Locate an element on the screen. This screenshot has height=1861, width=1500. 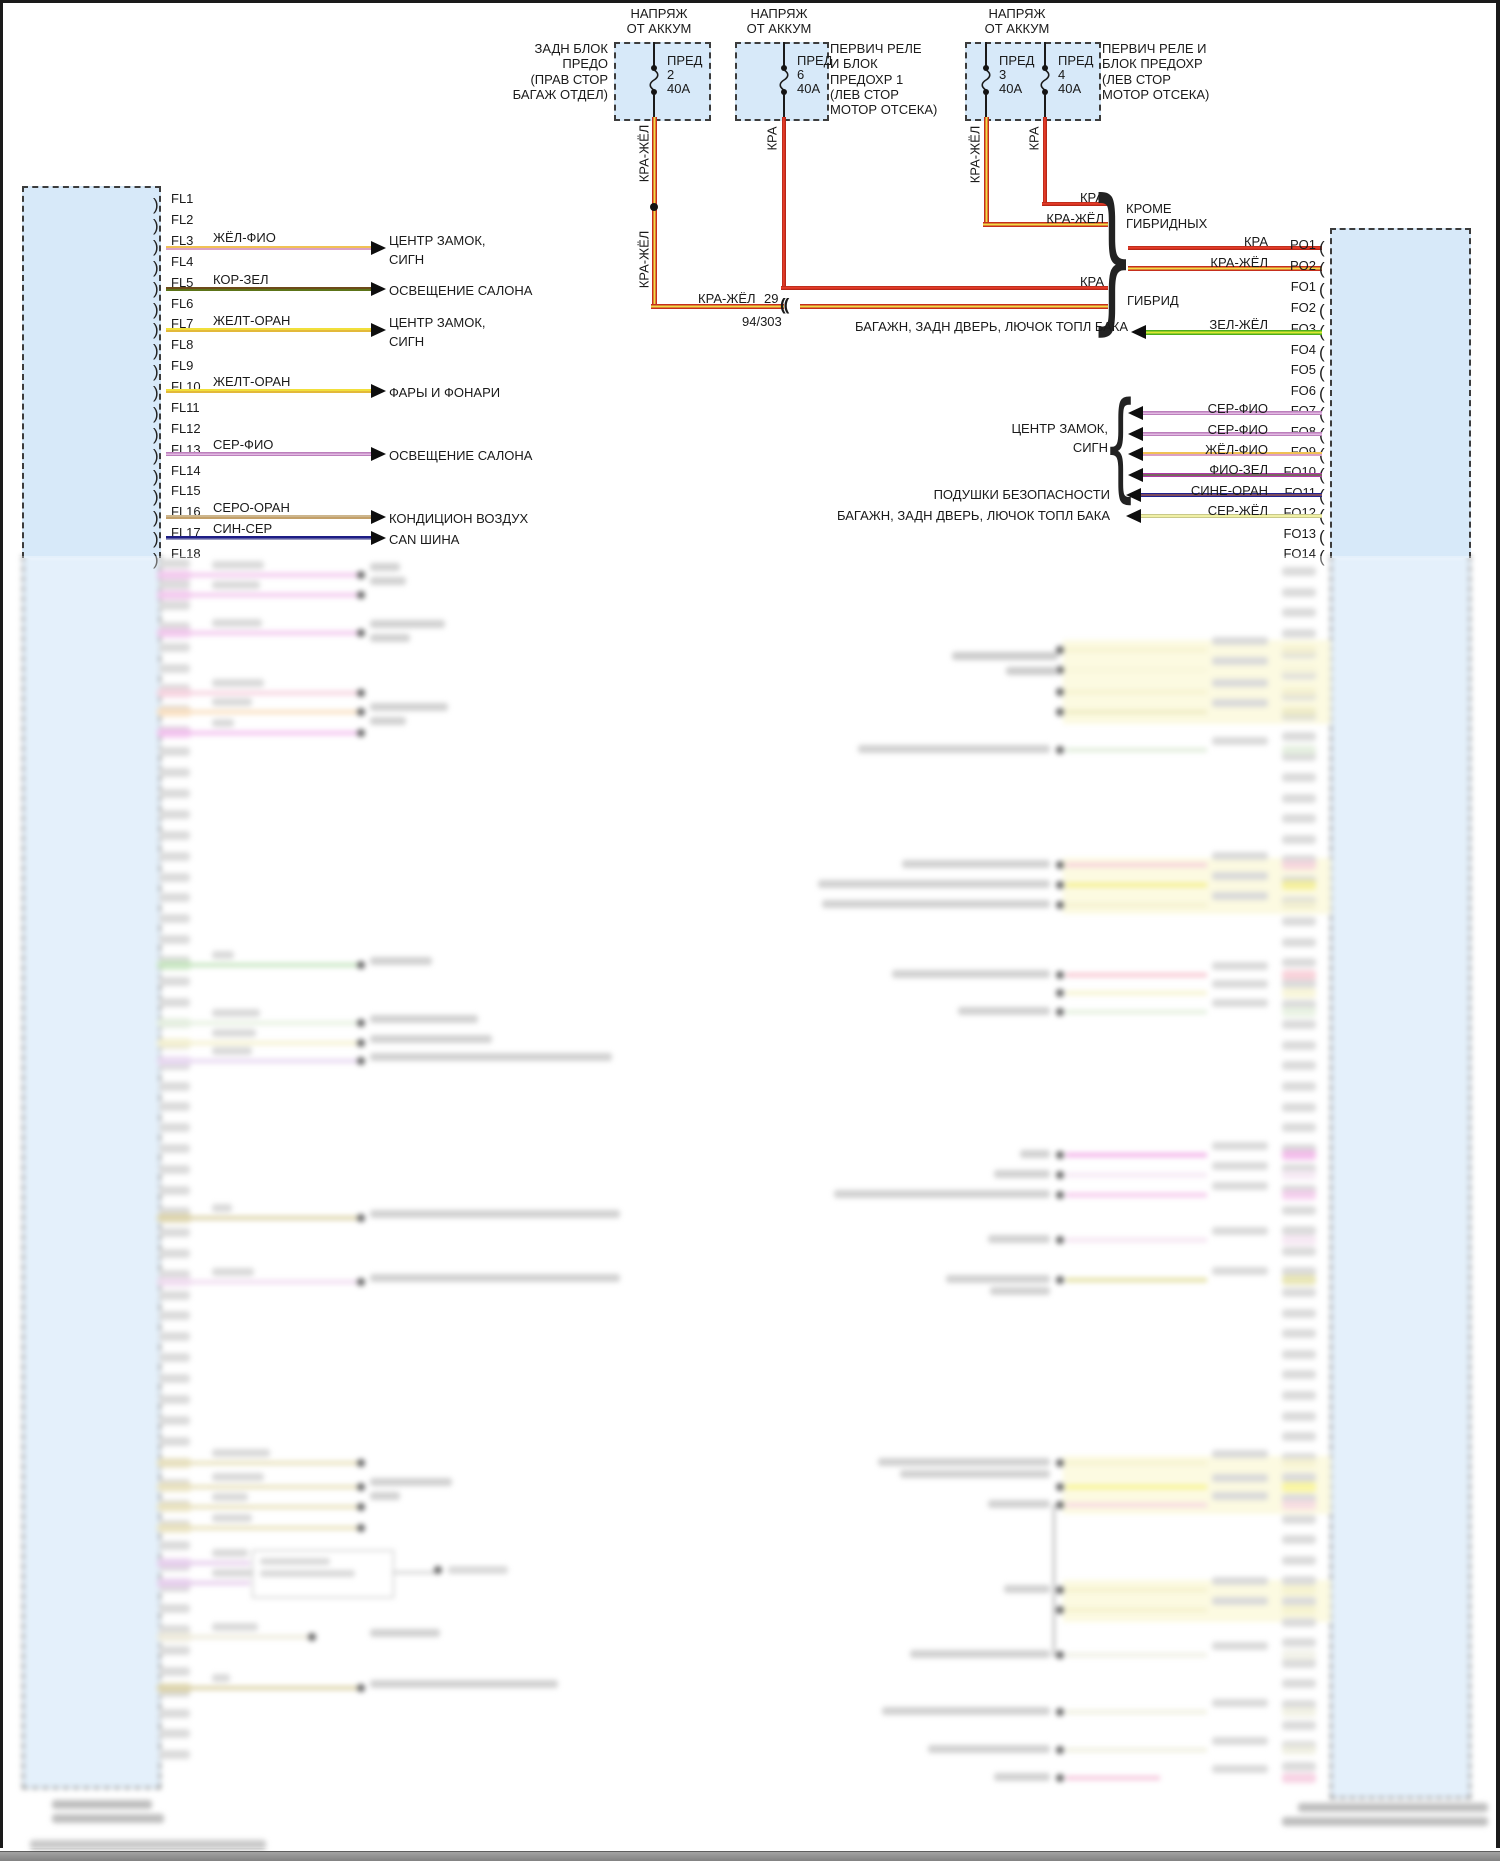
wire-fl3 is located at coordinates (268, 248).